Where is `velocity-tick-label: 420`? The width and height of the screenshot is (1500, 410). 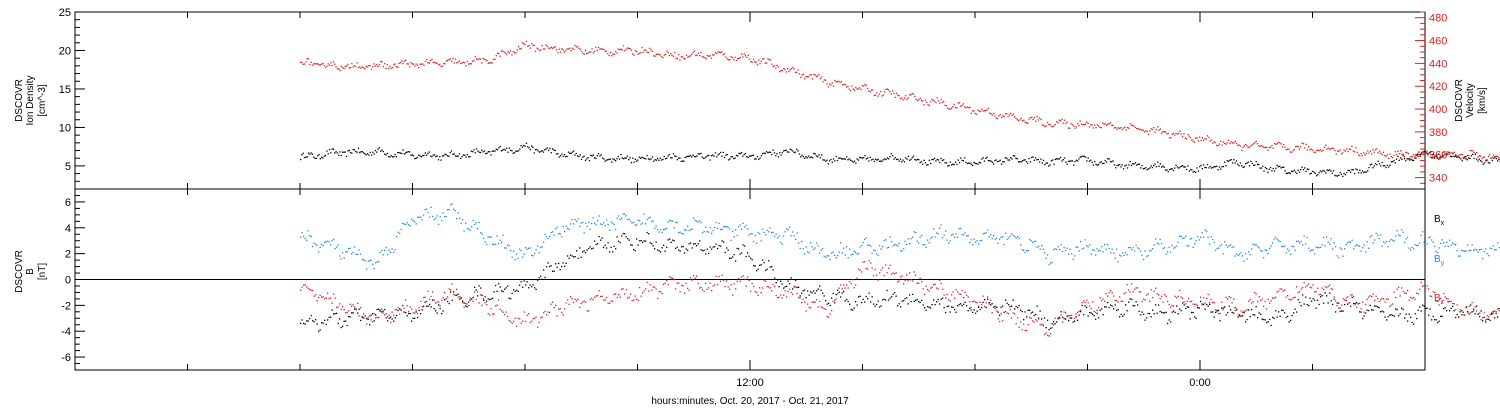 velocity-tick-label: 420 is located at coordinates (1438, 87).